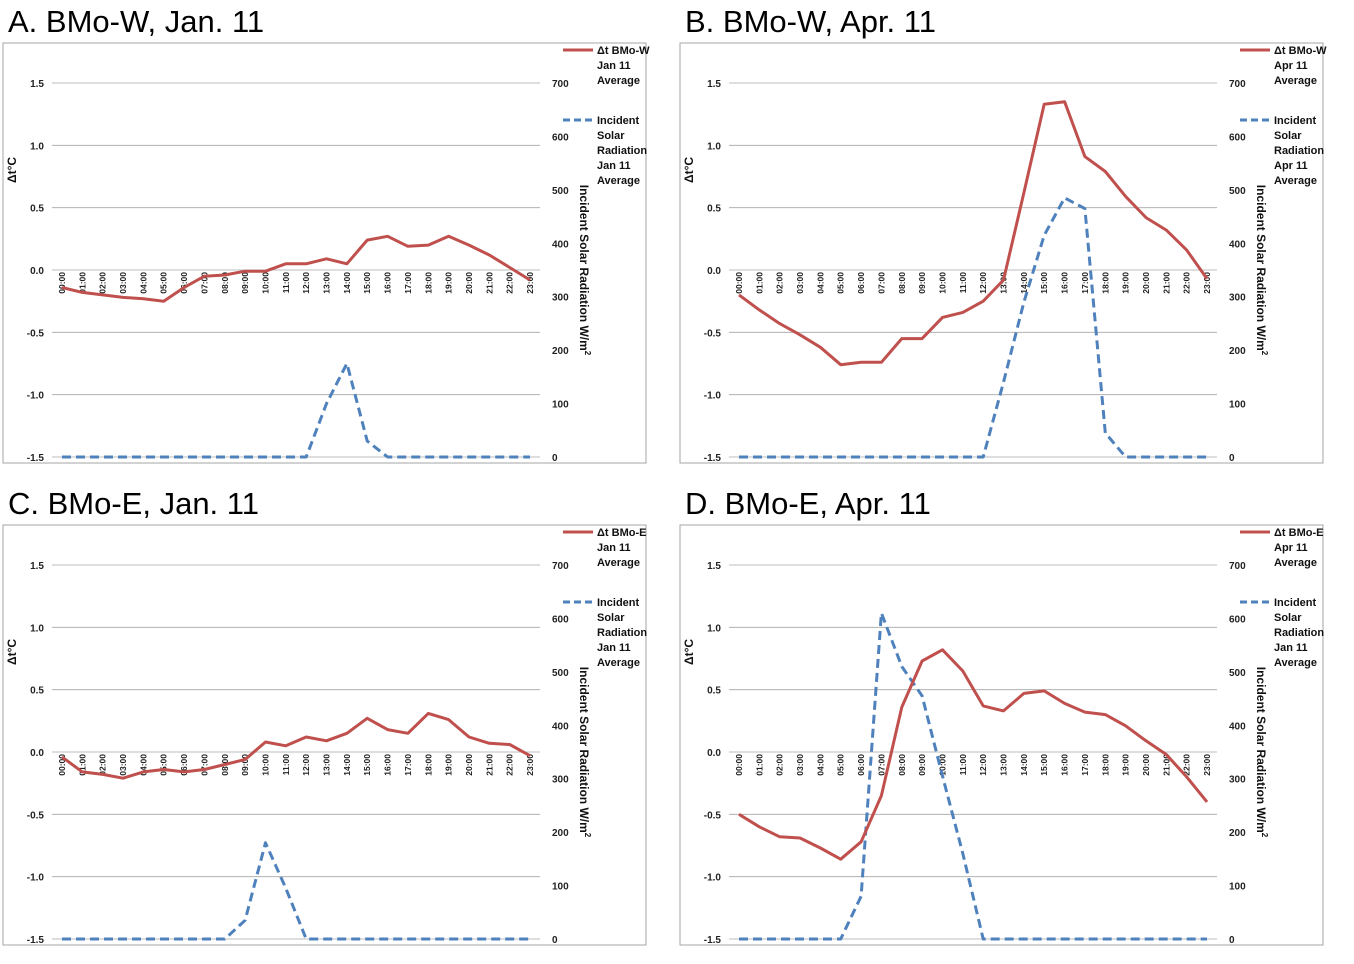 The image size is (1354, 964). Describe the element at coordinates (1237, 244) in the screenshot. I see `y2-tick-label: 400` at that location.